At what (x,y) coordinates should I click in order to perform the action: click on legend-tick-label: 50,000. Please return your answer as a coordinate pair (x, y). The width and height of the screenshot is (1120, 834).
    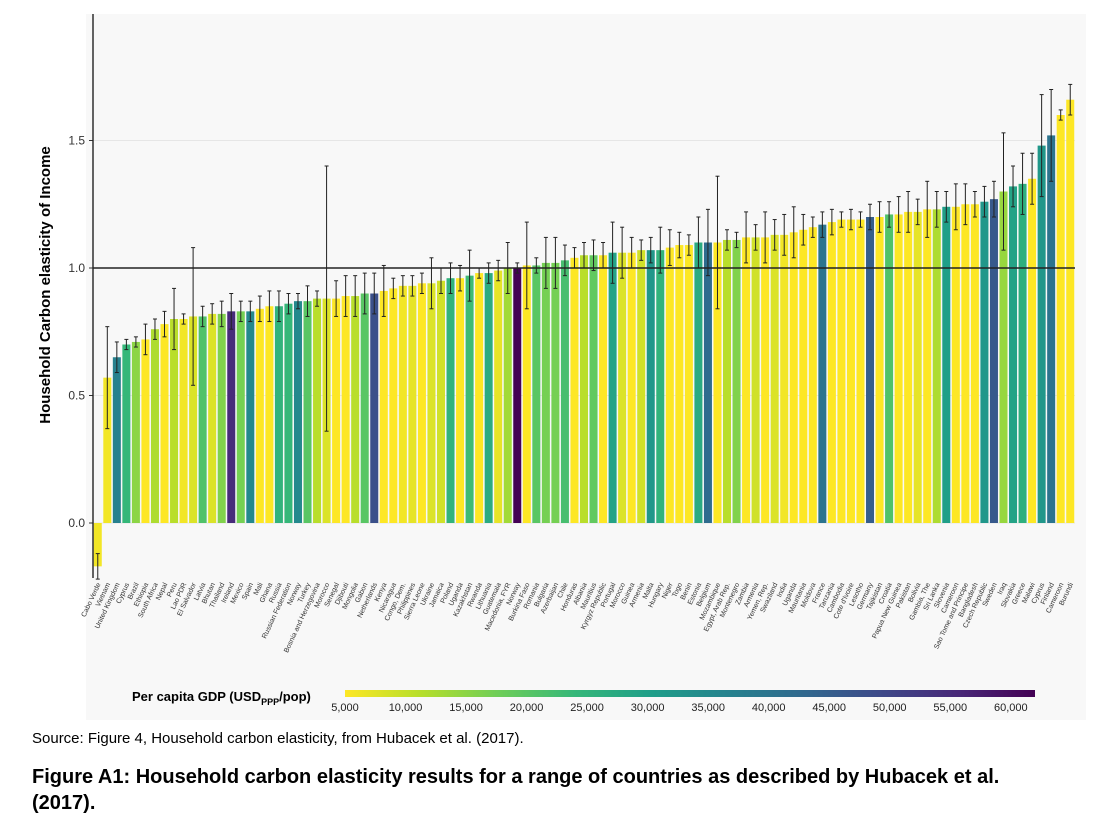
    Looking at the image, I should click on (890, 708).